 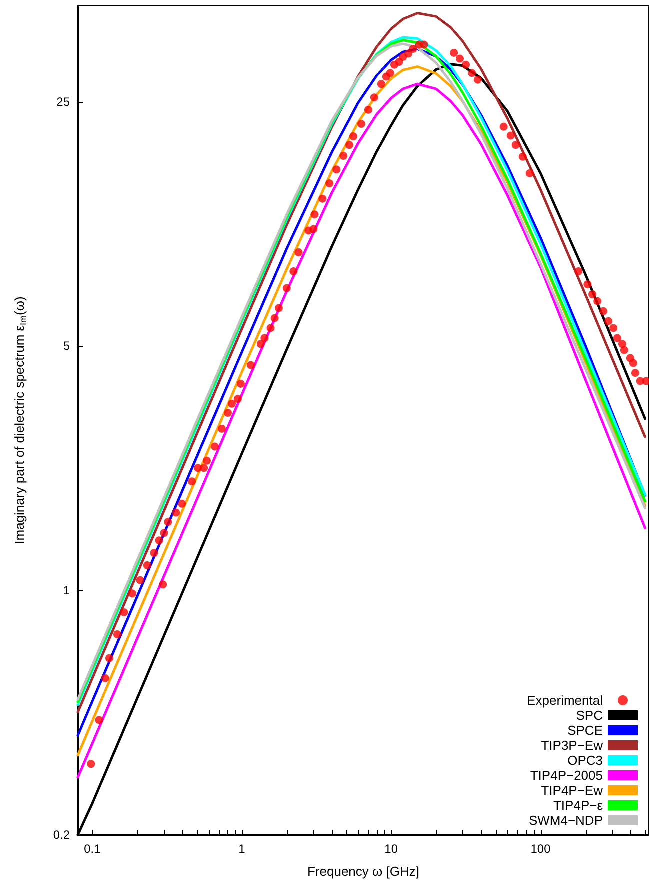 What do you see at coordinates (66, 591) in the screenshot?
I see `y-tick-label: 1` at bounding box center [66, 591].